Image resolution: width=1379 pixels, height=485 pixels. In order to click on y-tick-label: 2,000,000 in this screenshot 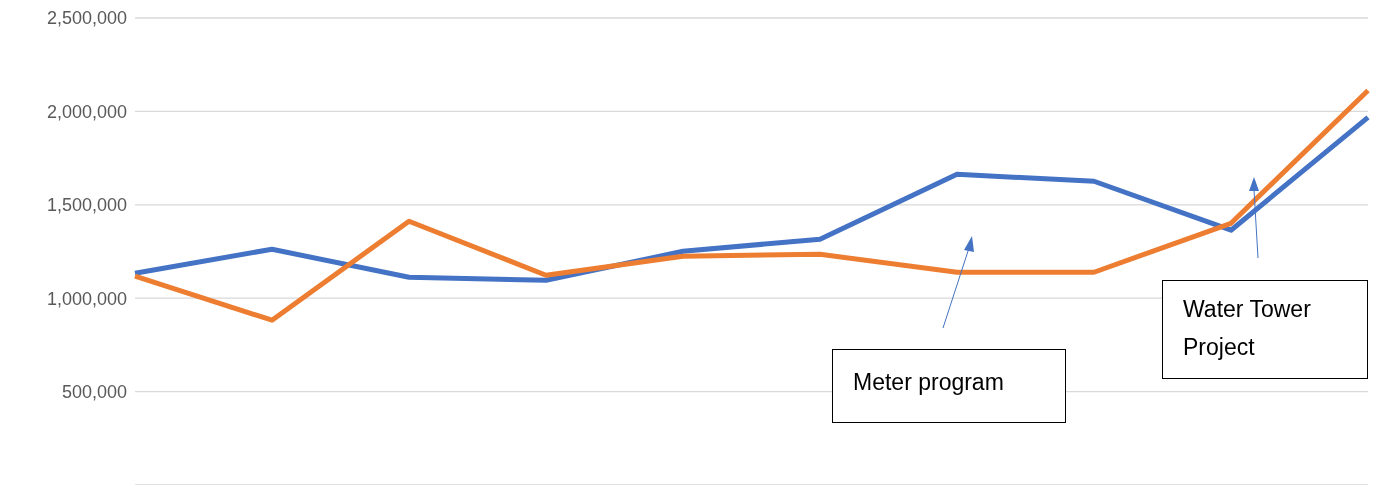, I will do `click(86, 111)`.